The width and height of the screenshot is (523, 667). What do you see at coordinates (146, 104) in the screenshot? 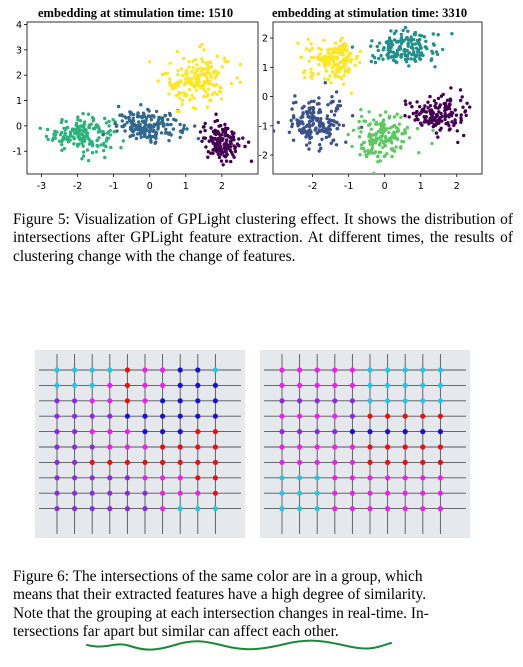
I see `scatter-points` at bounding box center [146, 104].